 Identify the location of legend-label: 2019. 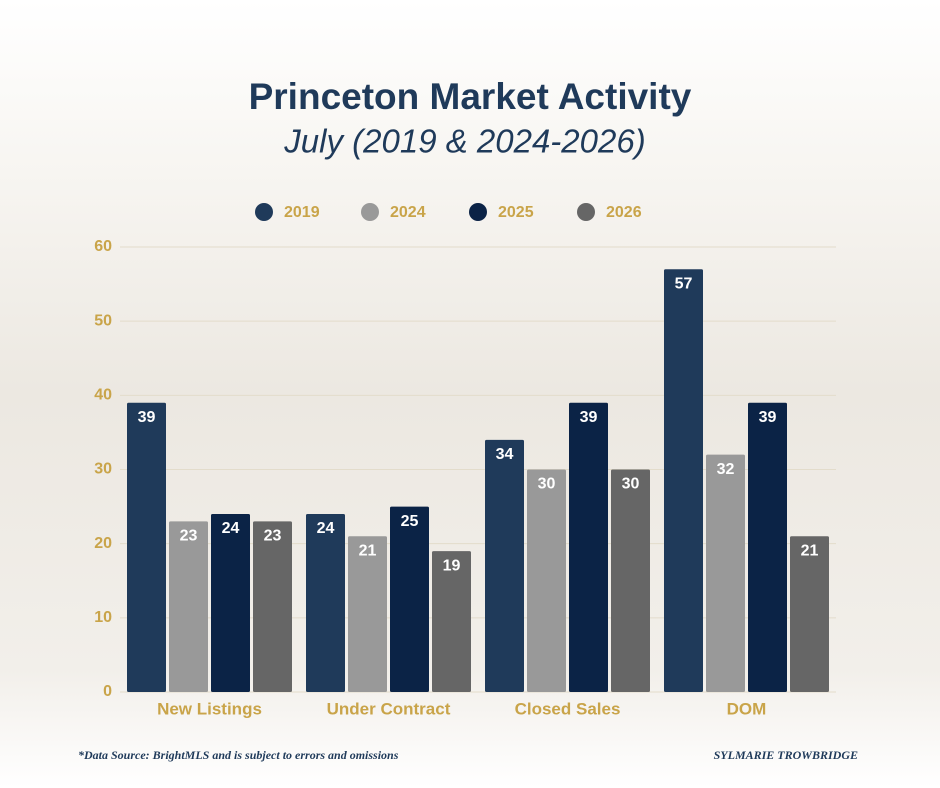
(302, 212).